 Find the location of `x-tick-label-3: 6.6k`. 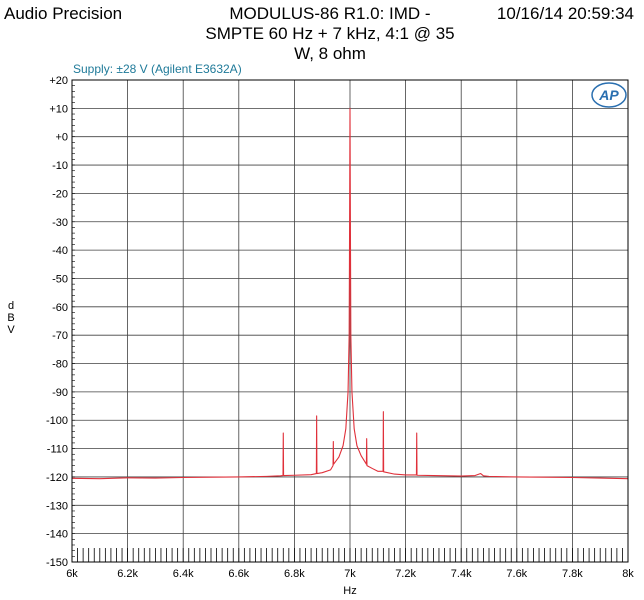

x-tick-label-3: 6.6k is located at coordinates (238, 574).